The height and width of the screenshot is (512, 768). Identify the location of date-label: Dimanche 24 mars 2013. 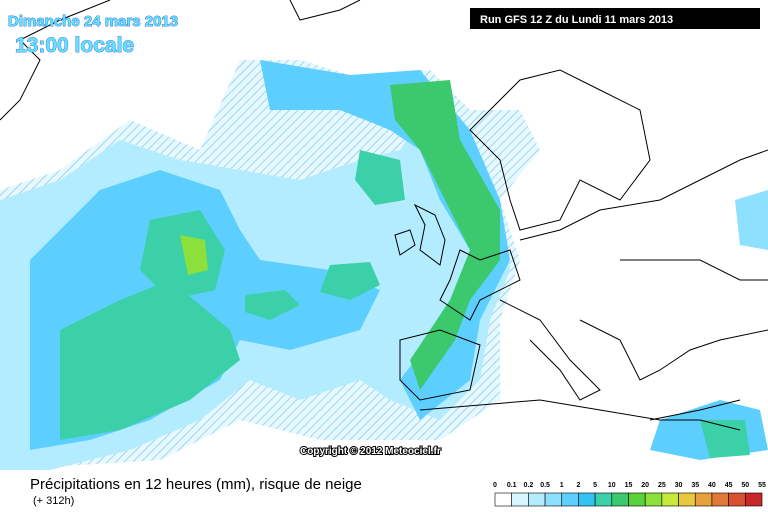
(93, 21).